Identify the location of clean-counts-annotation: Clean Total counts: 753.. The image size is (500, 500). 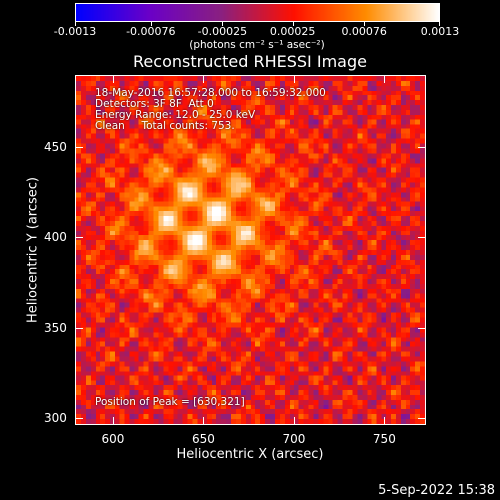
(165, 126).